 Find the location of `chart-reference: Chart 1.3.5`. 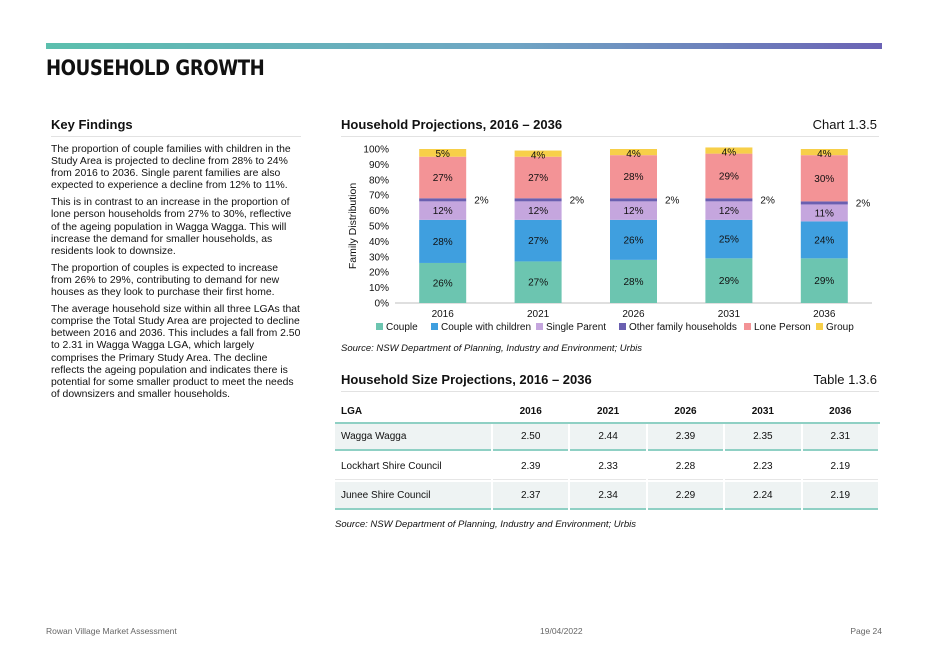

chart-reference: Chart 1.3.5 is located at coordinates (844, 124).